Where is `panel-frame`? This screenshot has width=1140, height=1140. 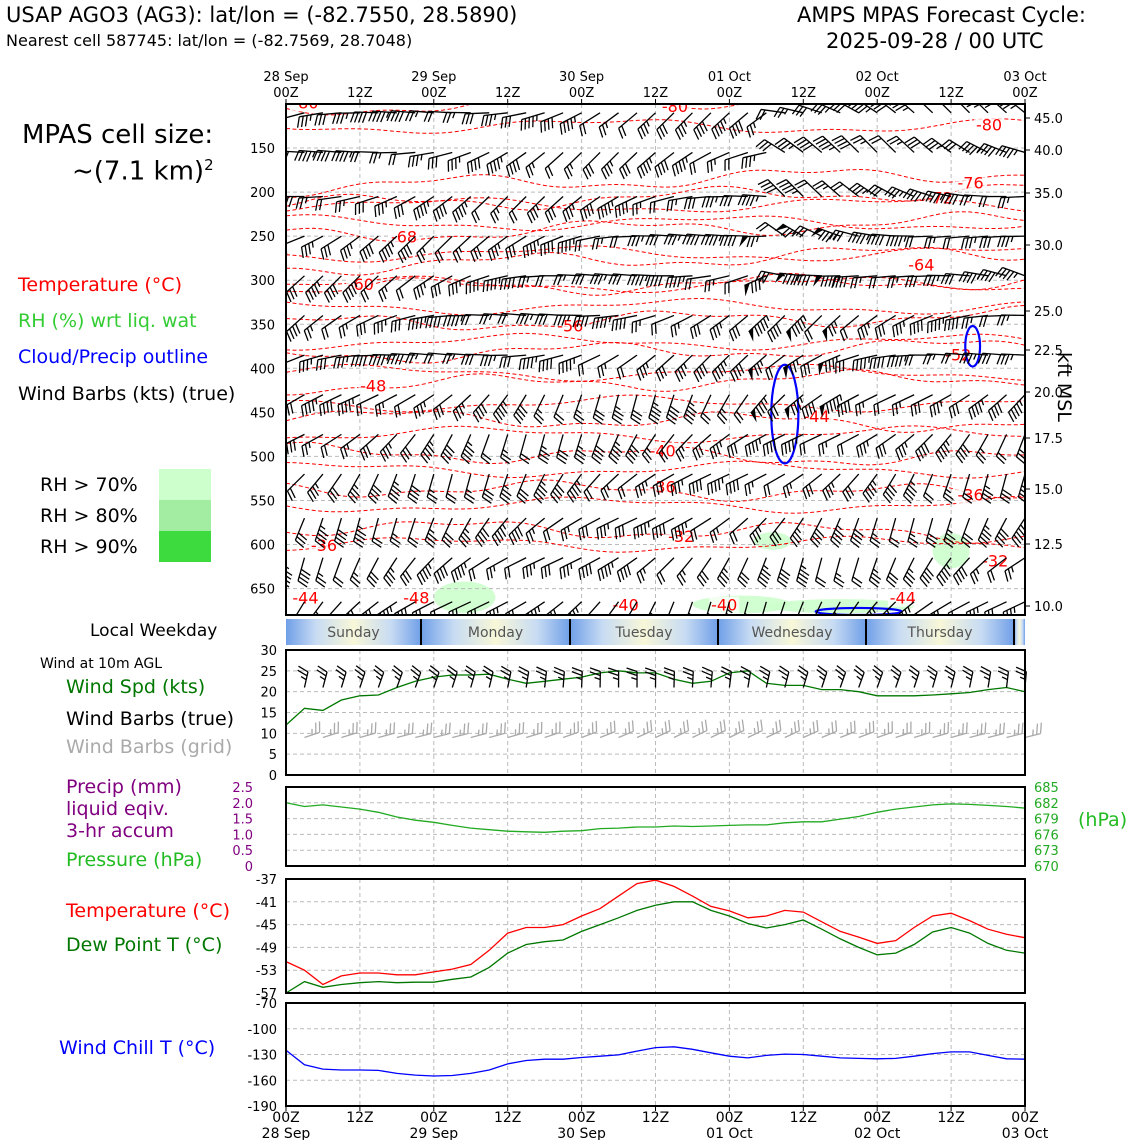 panel-frame is located at coordinates (655, 826).